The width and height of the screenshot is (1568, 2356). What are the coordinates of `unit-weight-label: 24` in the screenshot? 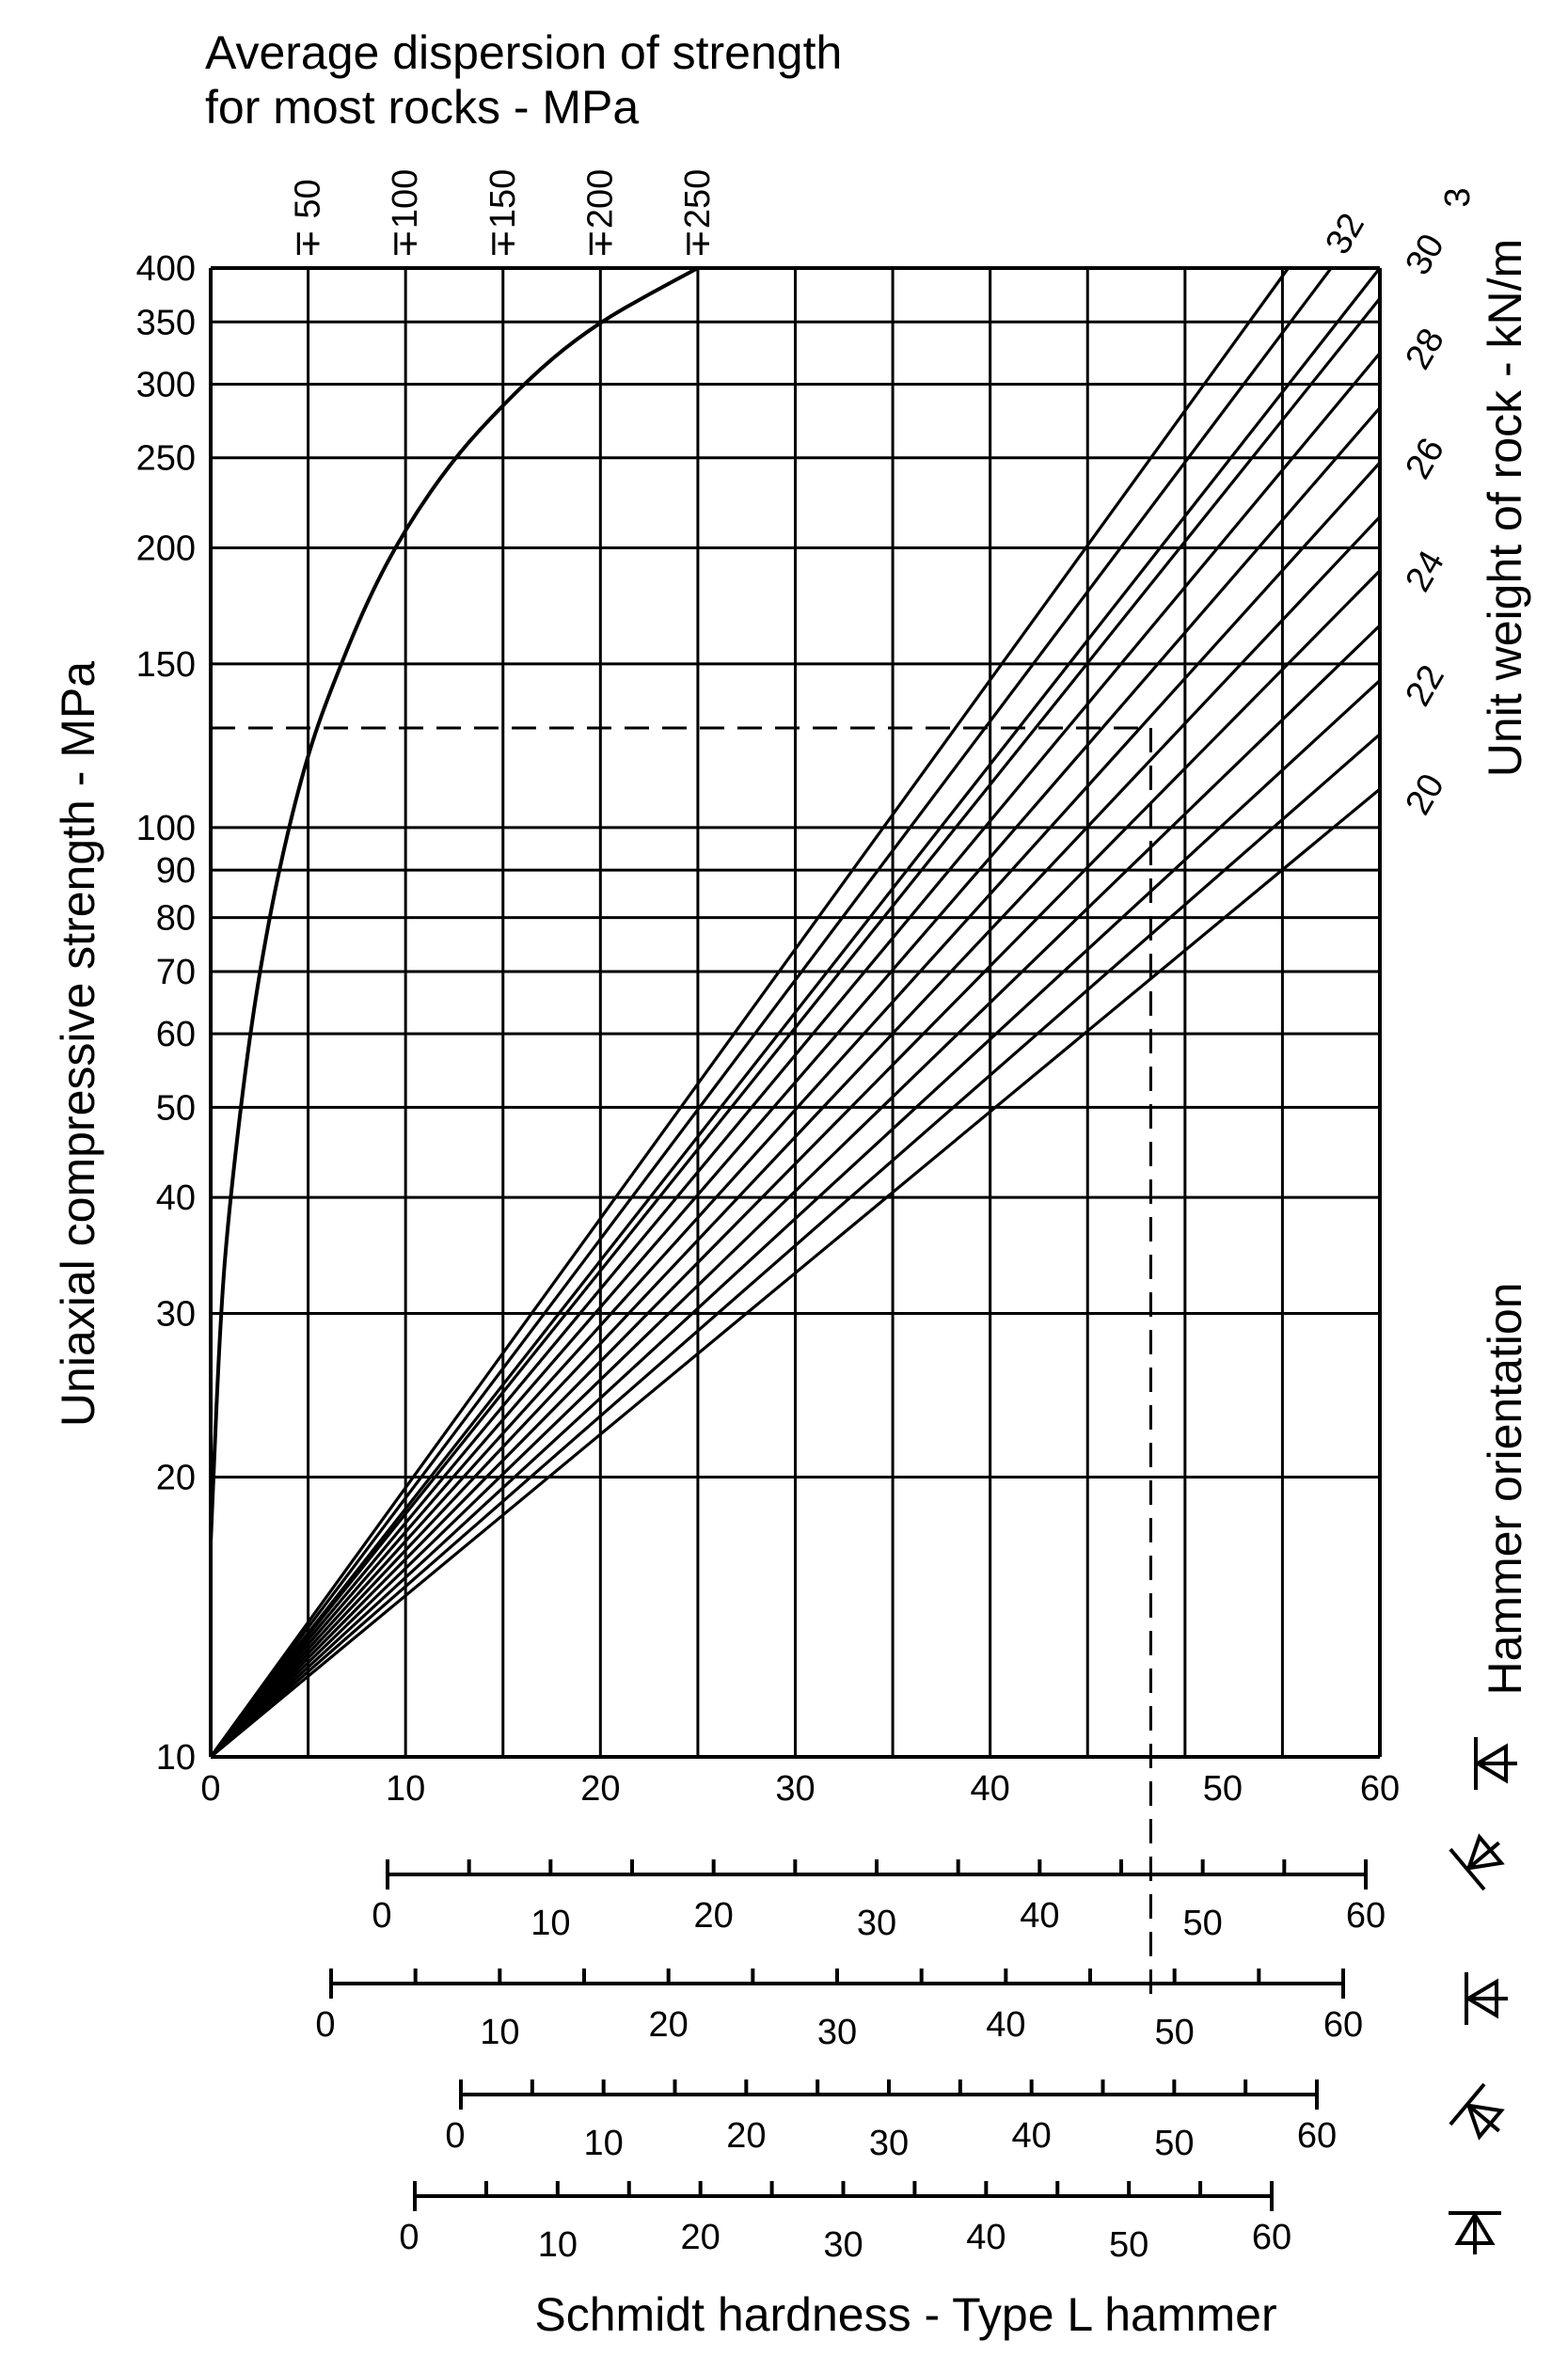 It's located at (1425, 572).